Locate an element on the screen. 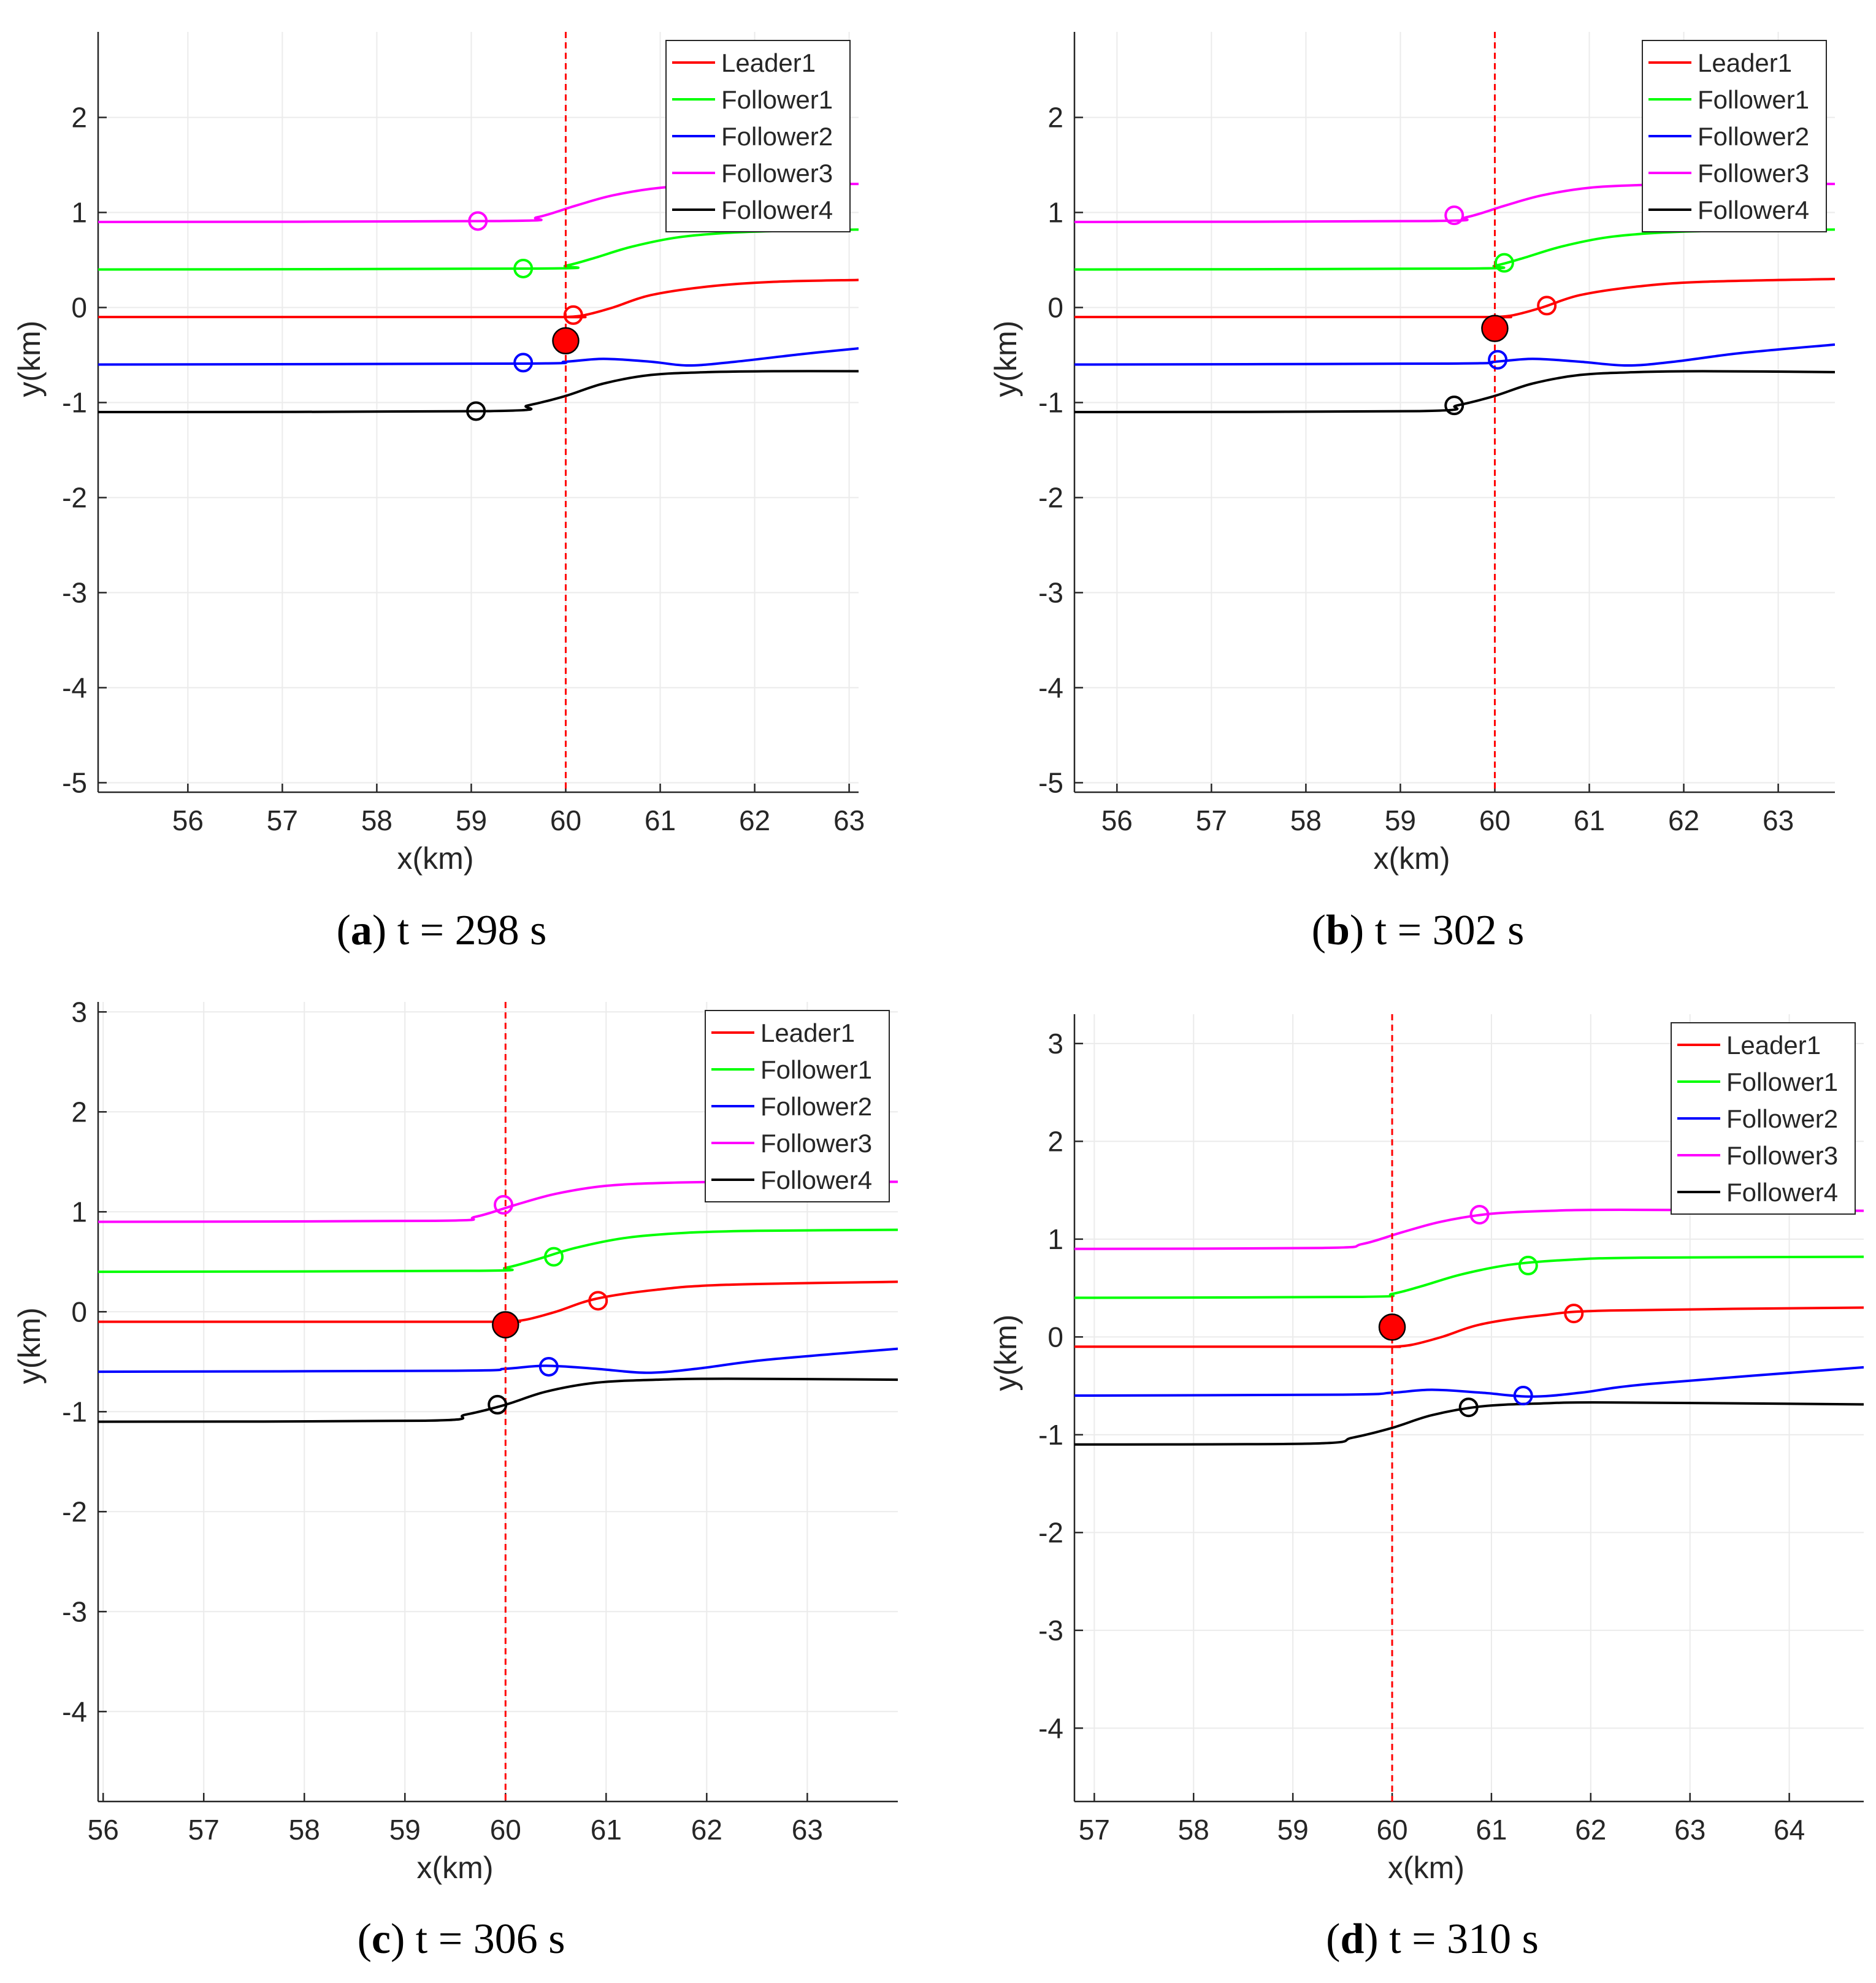 This screenshot has width=1876, height=1983. caption-text: t = 298 s is located at coordinates (466, 930).